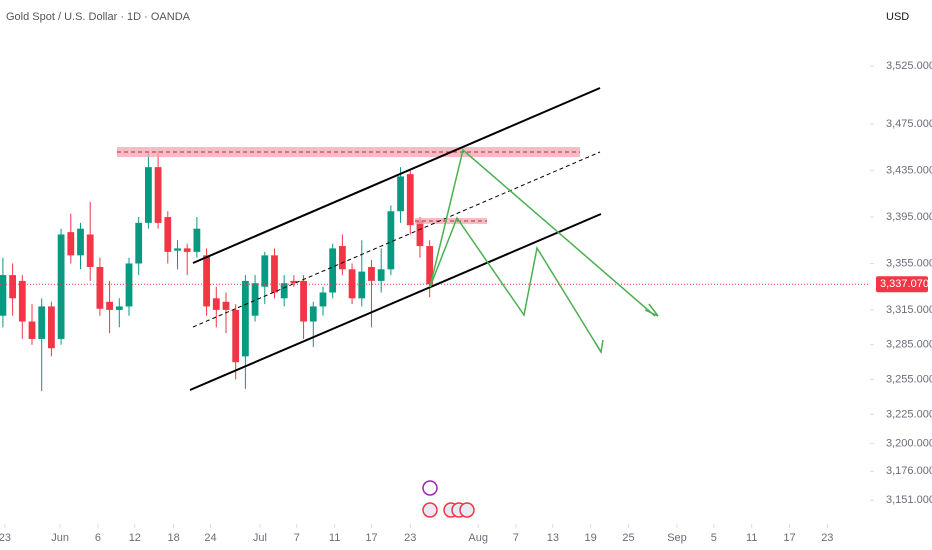 This screenshot has width=932, height=550. Describe the element at coordinates (909, 414) in the screenshot. I see `y-tick-label: 3,225.000` at that location.